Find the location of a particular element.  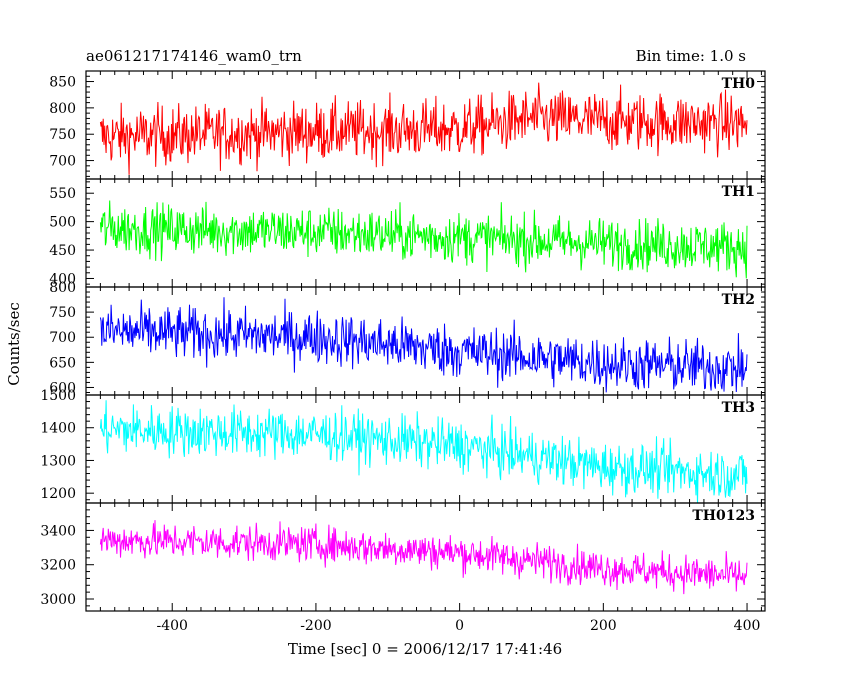

panel-th1: 400 450 500 550 TH1 is located at coordinates (407, 233).